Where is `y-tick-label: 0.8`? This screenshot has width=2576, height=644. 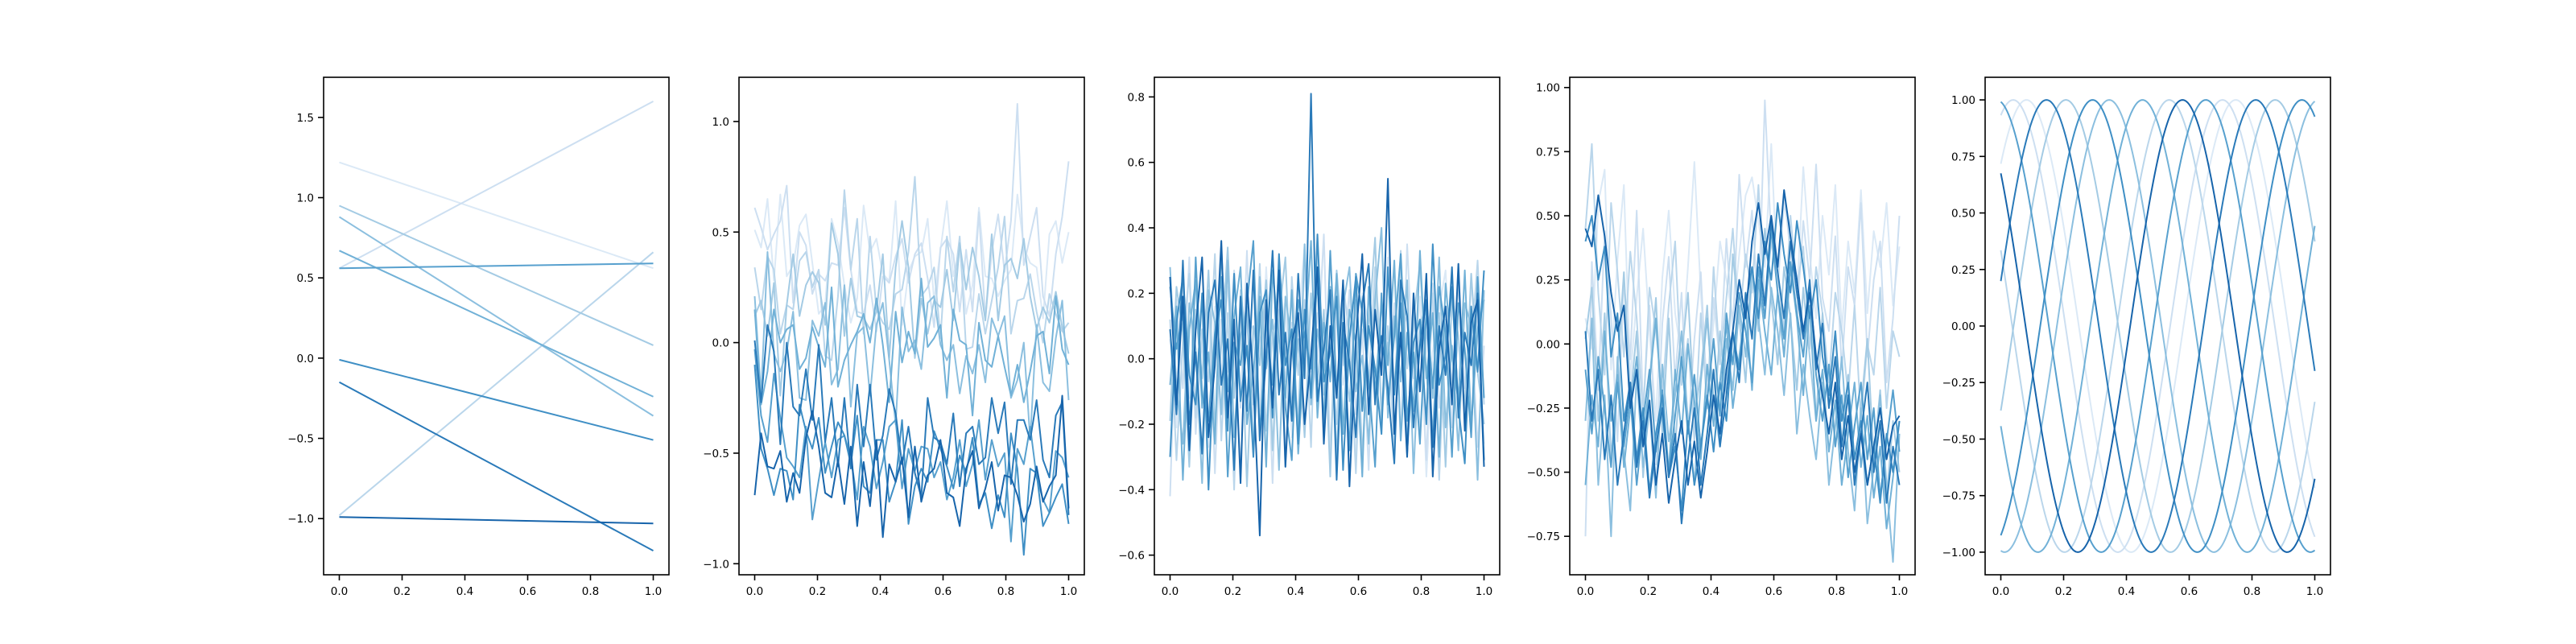 y-tick-label: 0.8 is located at coordinates (1136, 97).